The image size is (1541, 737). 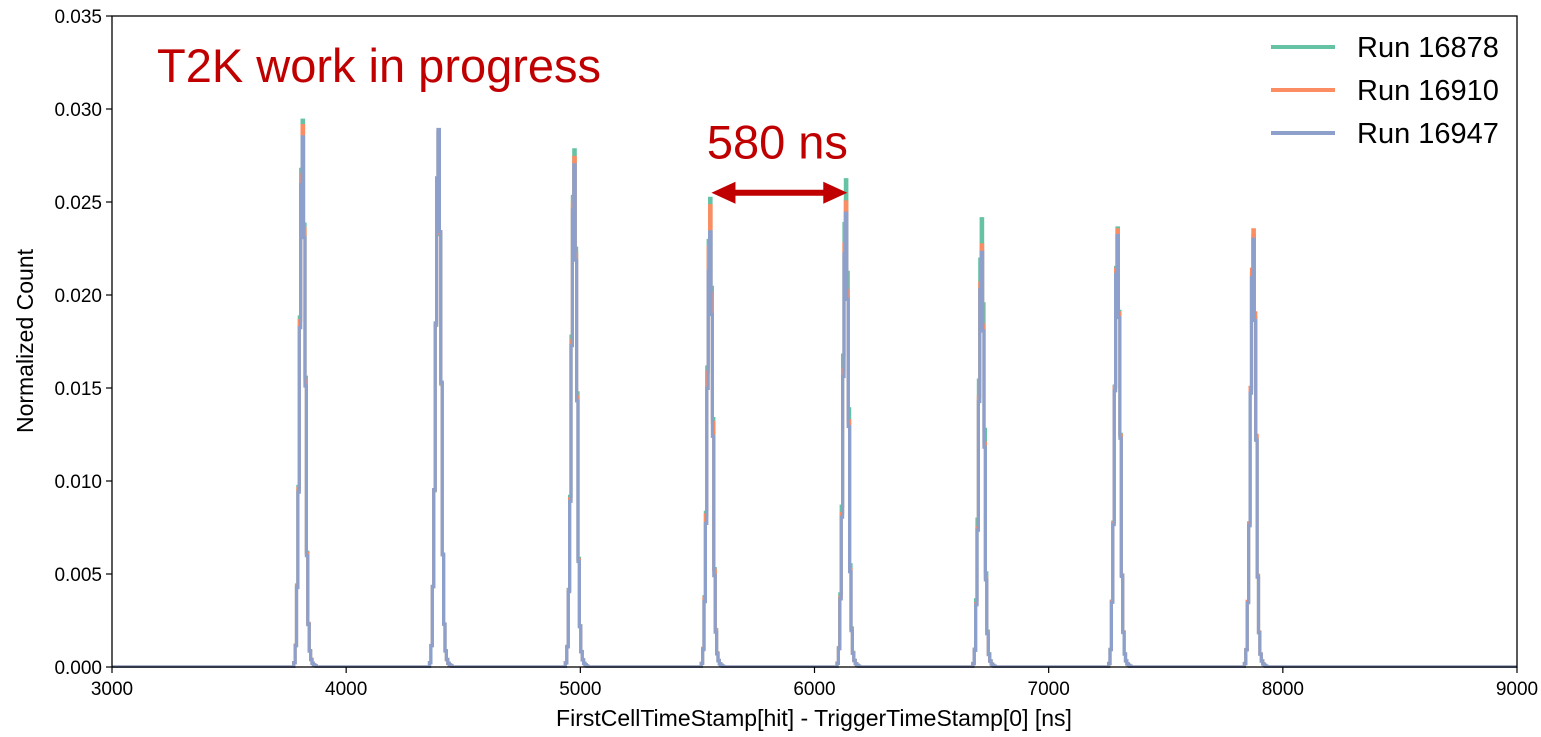 I want to click on y-tick-label: 0.000, so click(x=78, y=668).